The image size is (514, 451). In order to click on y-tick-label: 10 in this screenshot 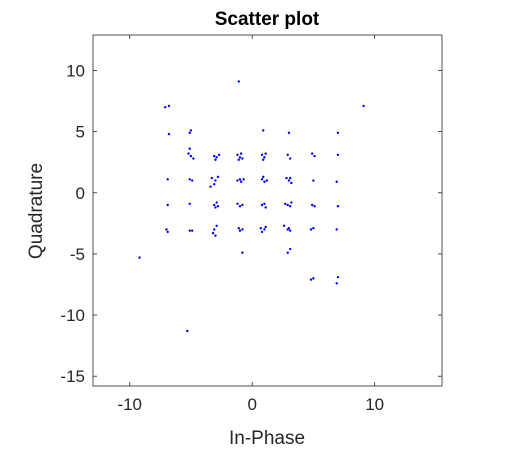, I will do `click(75, 70)`.